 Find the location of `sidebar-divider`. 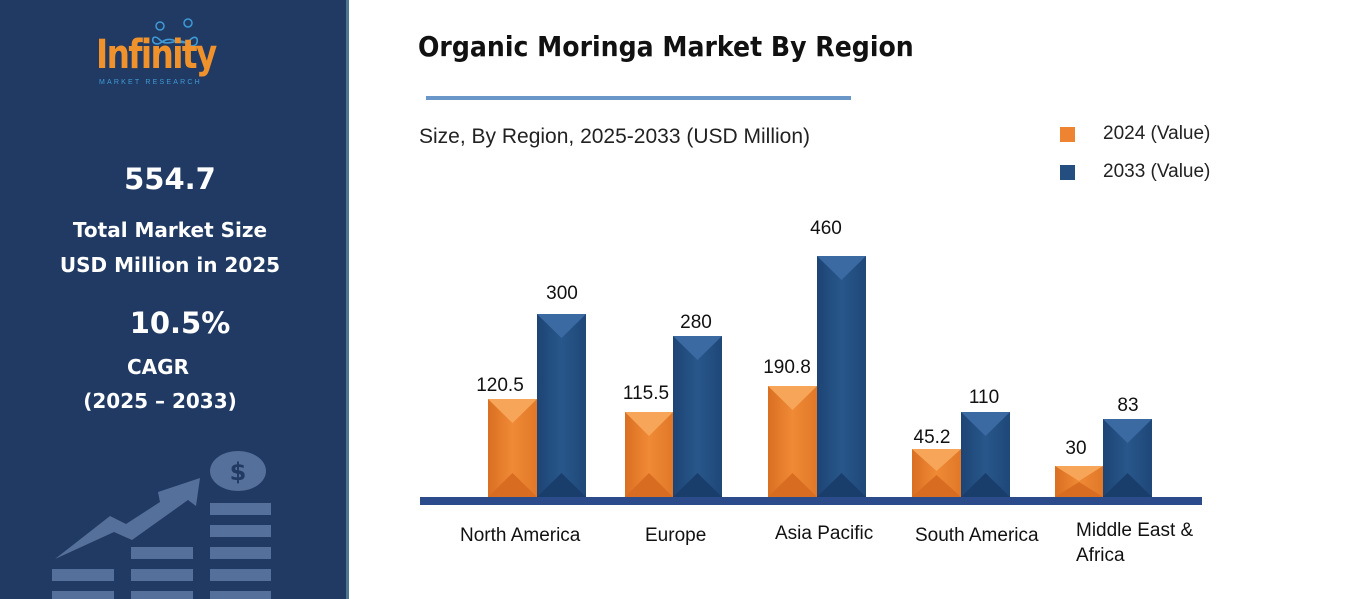

sidebar-divider is located at coordinates (347, 299).